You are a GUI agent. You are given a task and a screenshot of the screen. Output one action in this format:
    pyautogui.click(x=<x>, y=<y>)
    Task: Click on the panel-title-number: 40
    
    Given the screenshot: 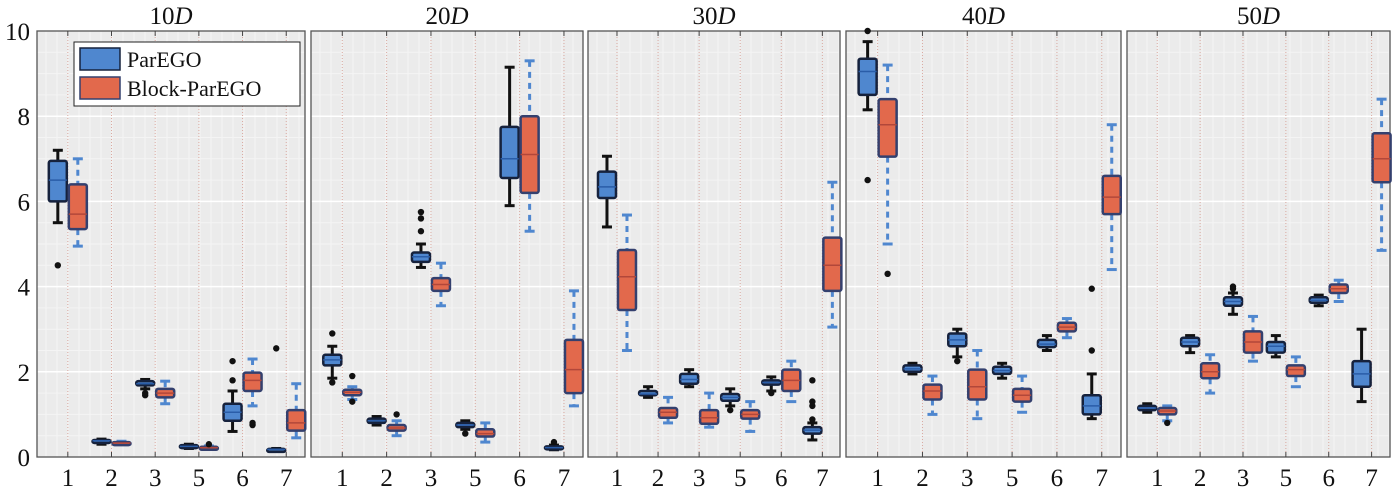 What is the action you would take?
    pyautogui.click(x=974, y=16)
    